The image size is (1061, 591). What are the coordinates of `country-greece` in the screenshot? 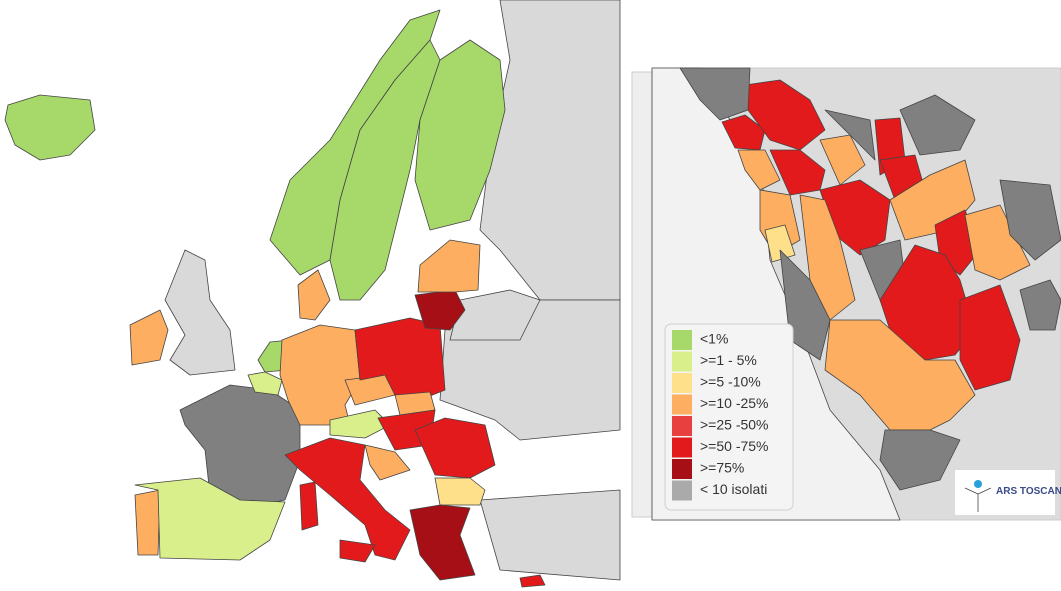 It's located at (442, 542).